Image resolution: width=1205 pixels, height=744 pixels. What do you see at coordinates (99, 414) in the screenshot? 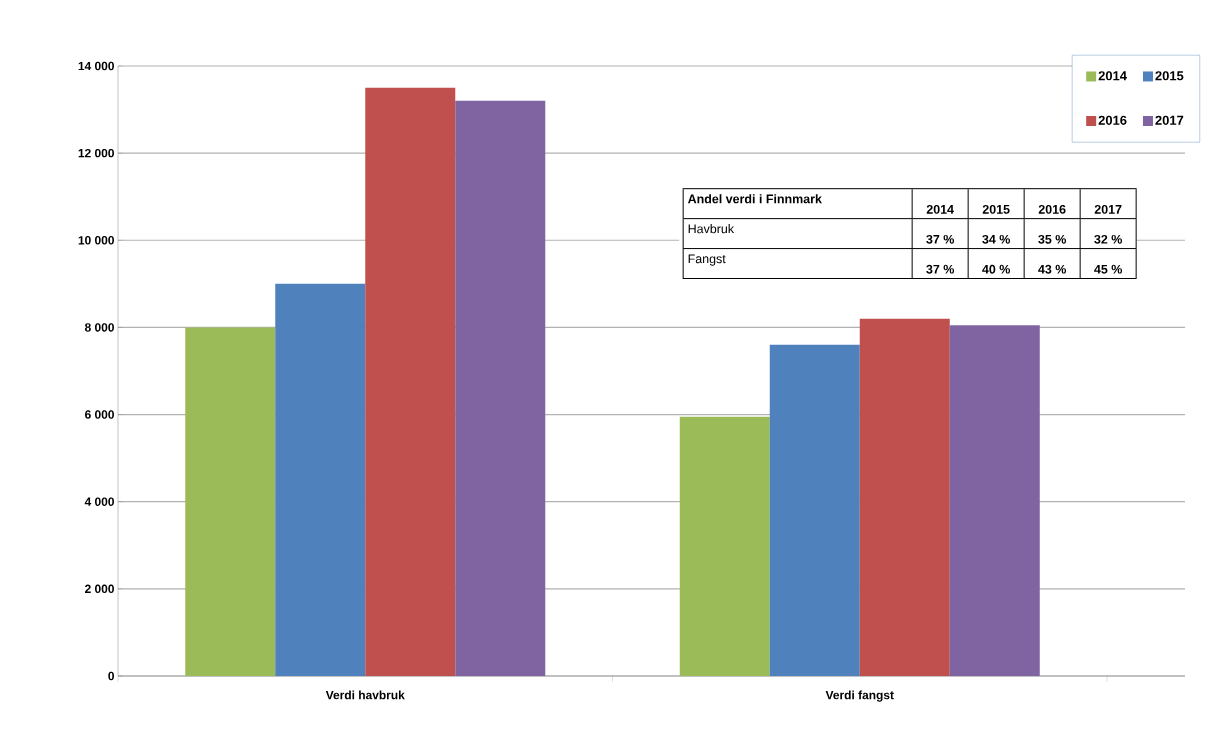
I see `y-tick-label: 6 000` at bounding box center [99, 414].